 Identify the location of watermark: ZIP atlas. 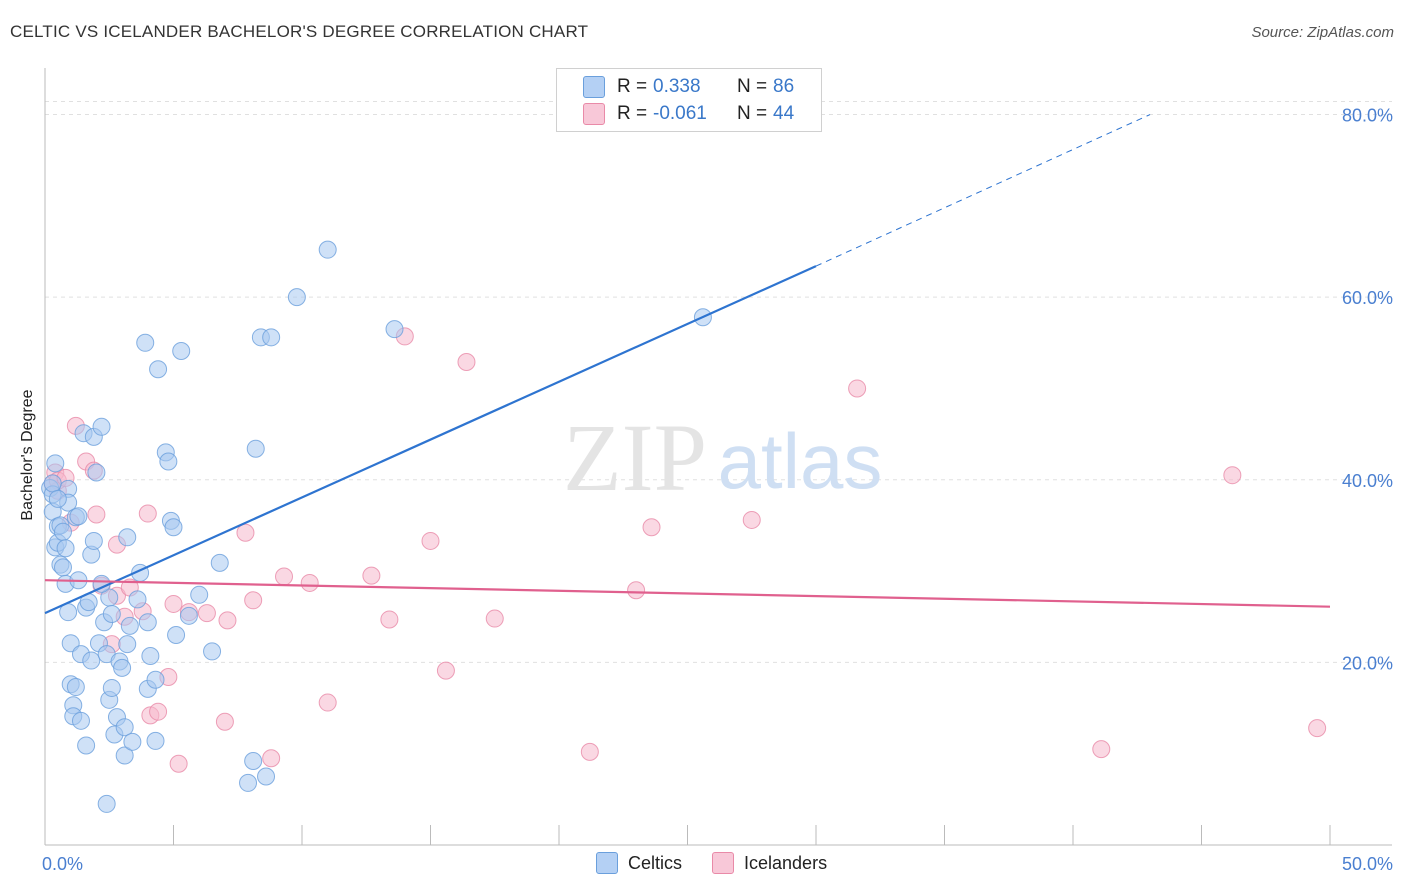
(722, 457).